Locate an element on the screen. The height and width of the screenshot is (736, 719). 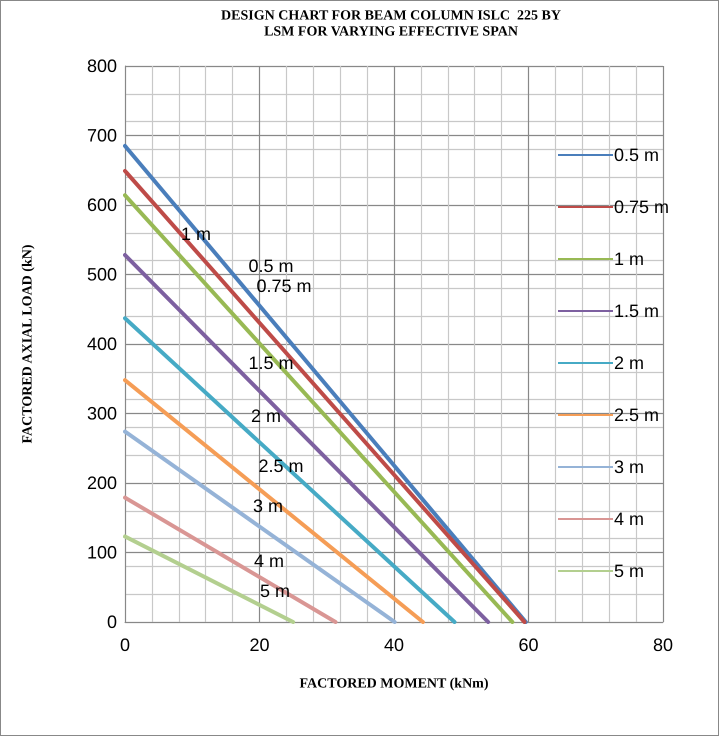
legend-label: 0.75 m is located at coordinates (642, 207).